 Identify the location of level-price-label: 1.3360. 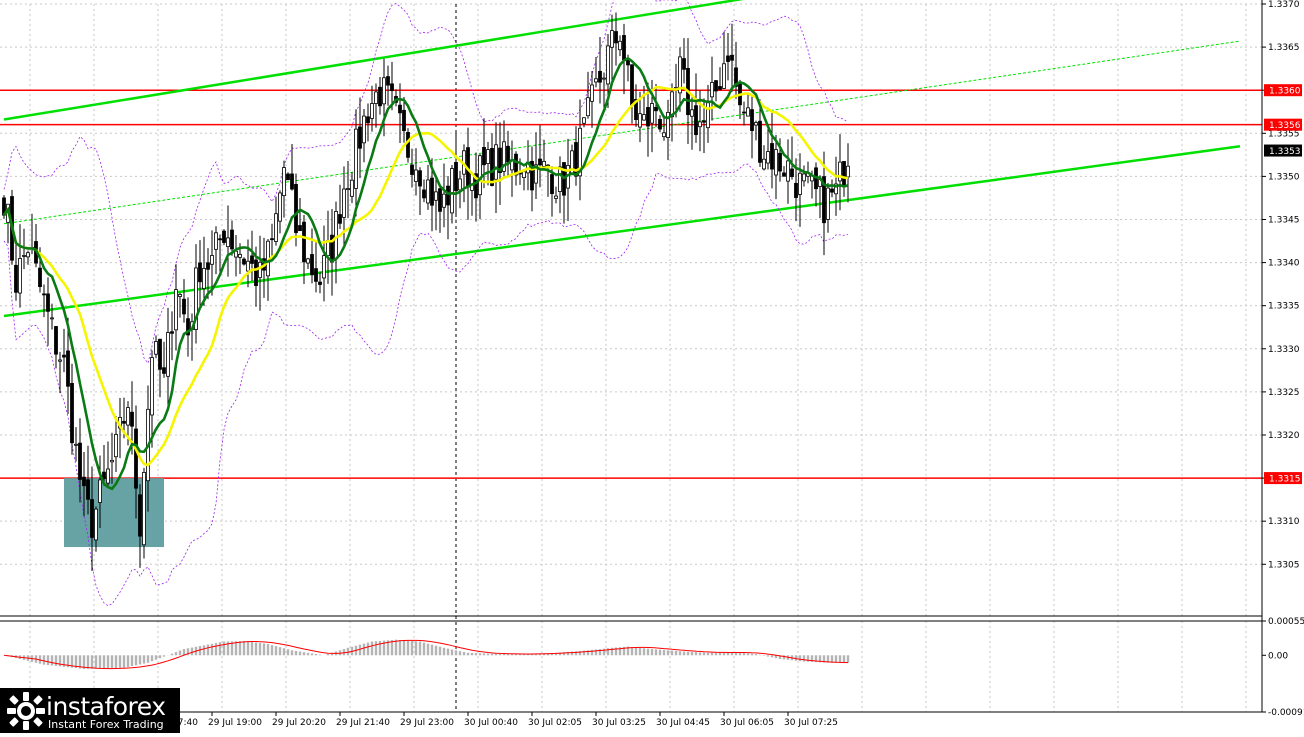
(1285, 92).